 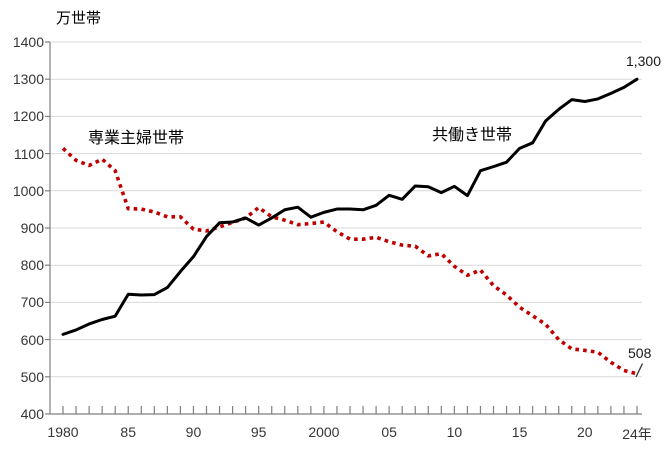 I want to click on y-tick-label: 1300, so click(x=28, y=79).